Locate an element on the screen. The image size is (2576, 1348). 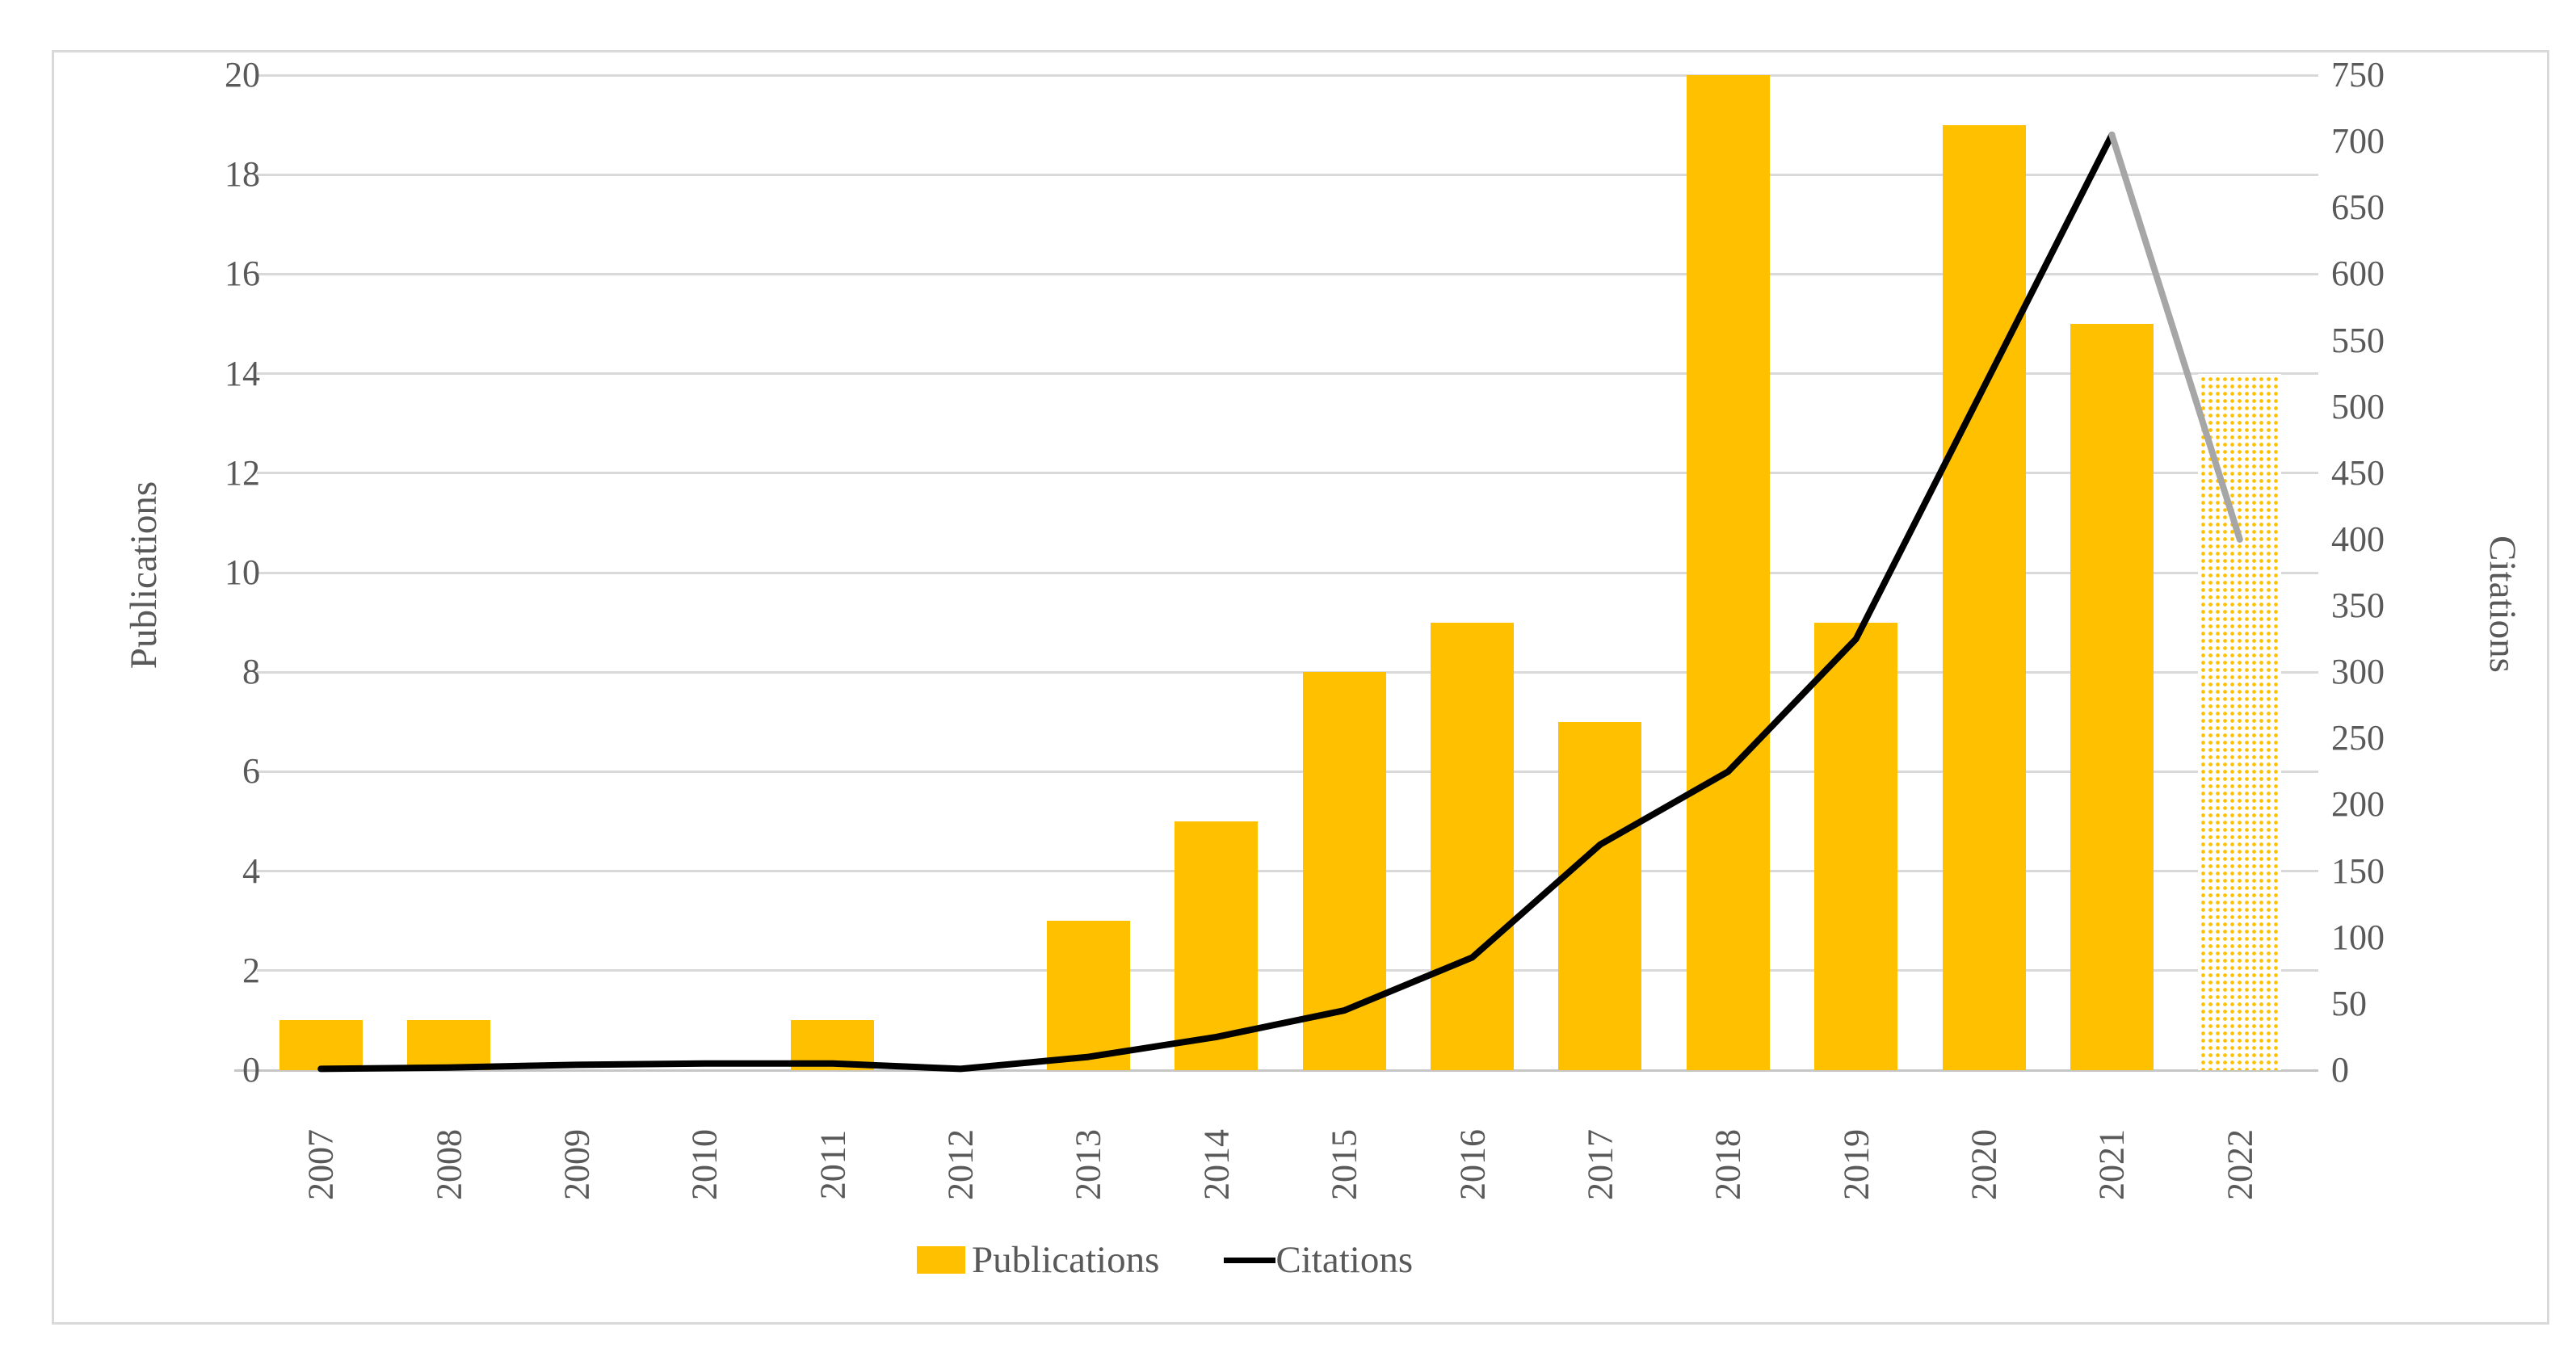
left-axis-tick-label: 0 is located at coordinates (251, 1070).